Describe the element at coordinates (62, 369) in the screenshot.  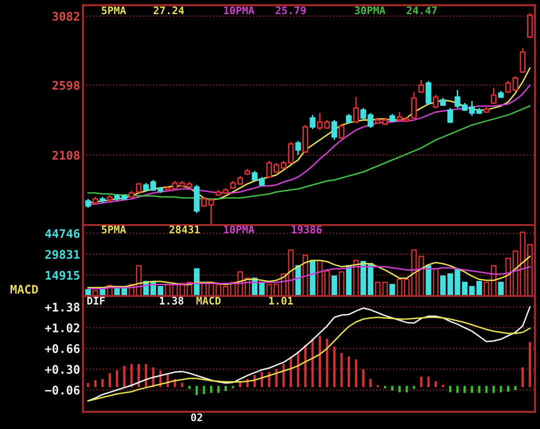
I see `y-tick-label: +0.30` at that location.